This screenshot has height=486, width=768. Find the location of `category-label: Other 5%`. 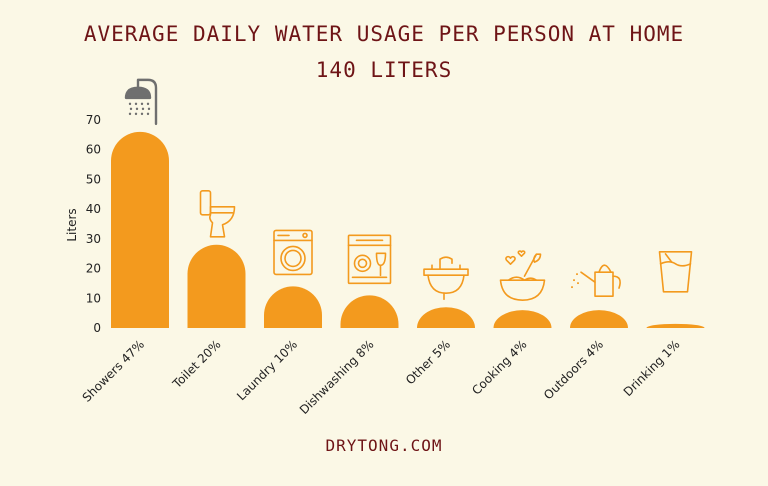

category-label: Other 5% is located at coordinates (428, 362).